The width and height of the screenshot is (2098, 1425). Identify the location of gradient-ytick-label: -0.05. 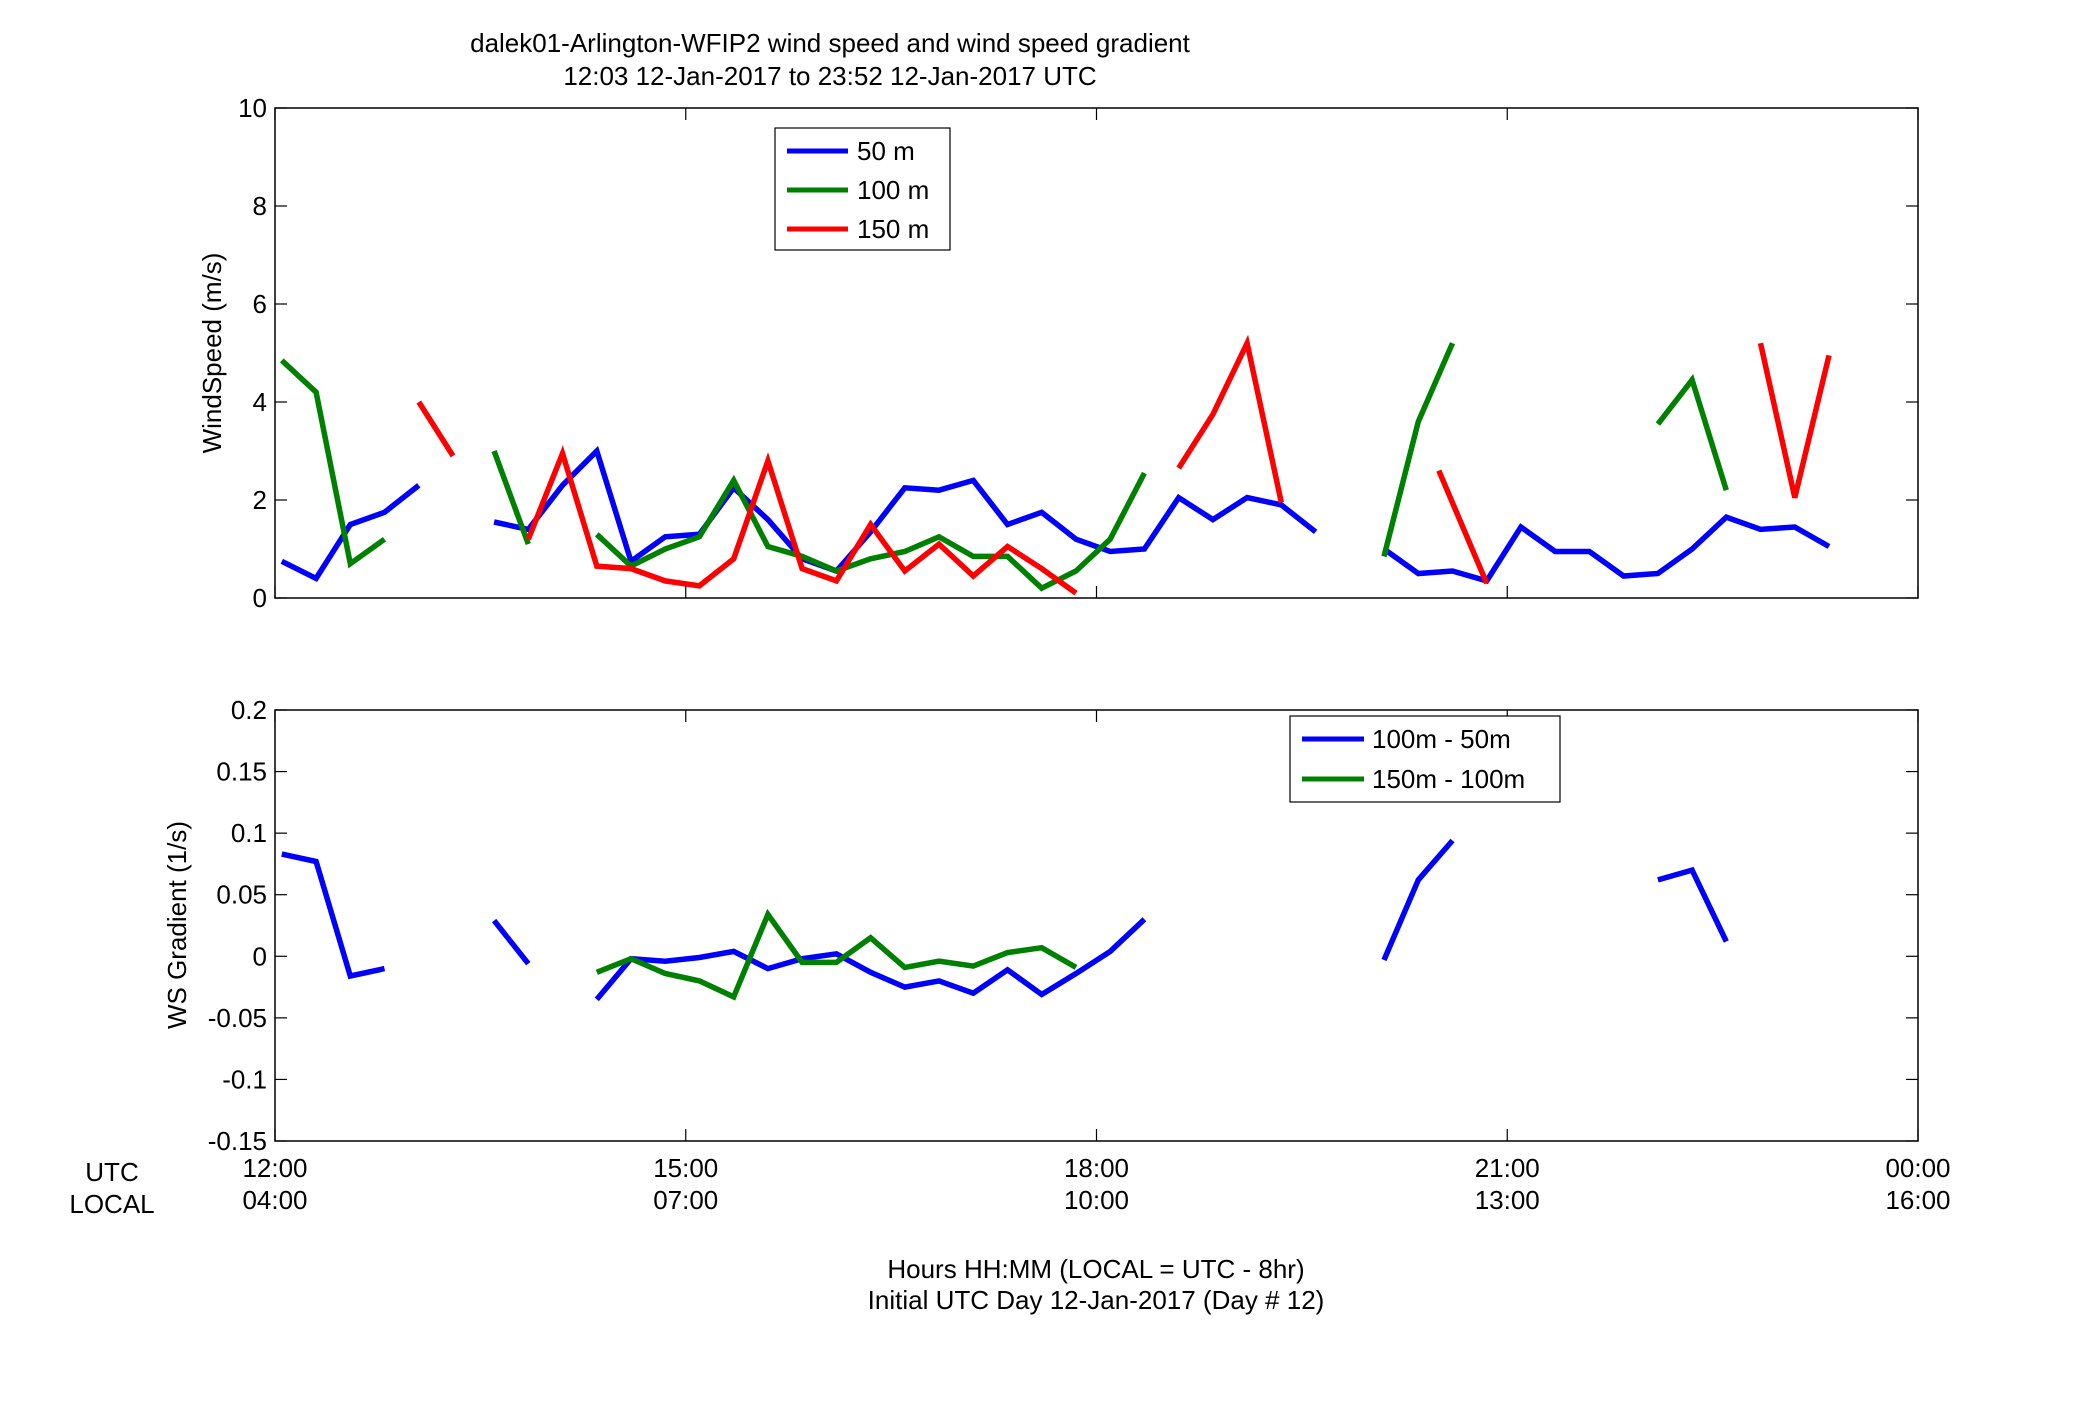
(237, 1018).